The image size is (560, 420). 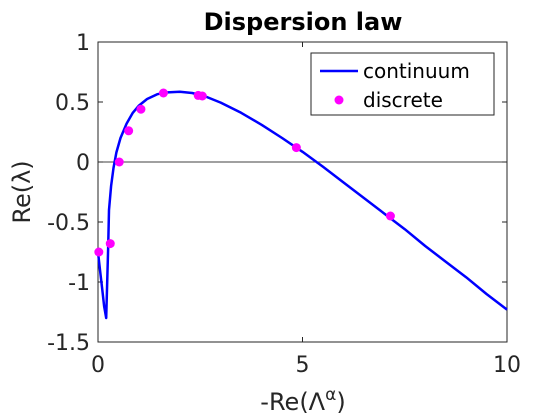 I want to click on y-tick-label: 1, so click(x=83, y=43).